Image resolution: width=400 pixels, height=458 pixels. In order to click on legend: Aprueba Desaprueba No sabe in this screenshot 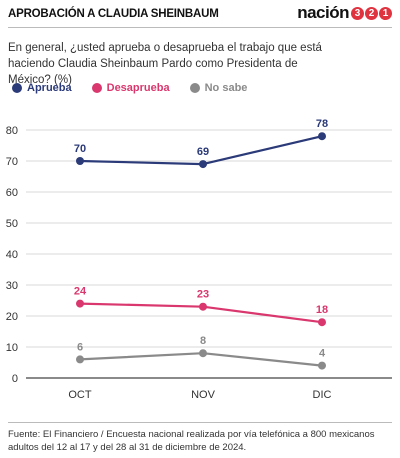, I will do `click(139, 88)`.